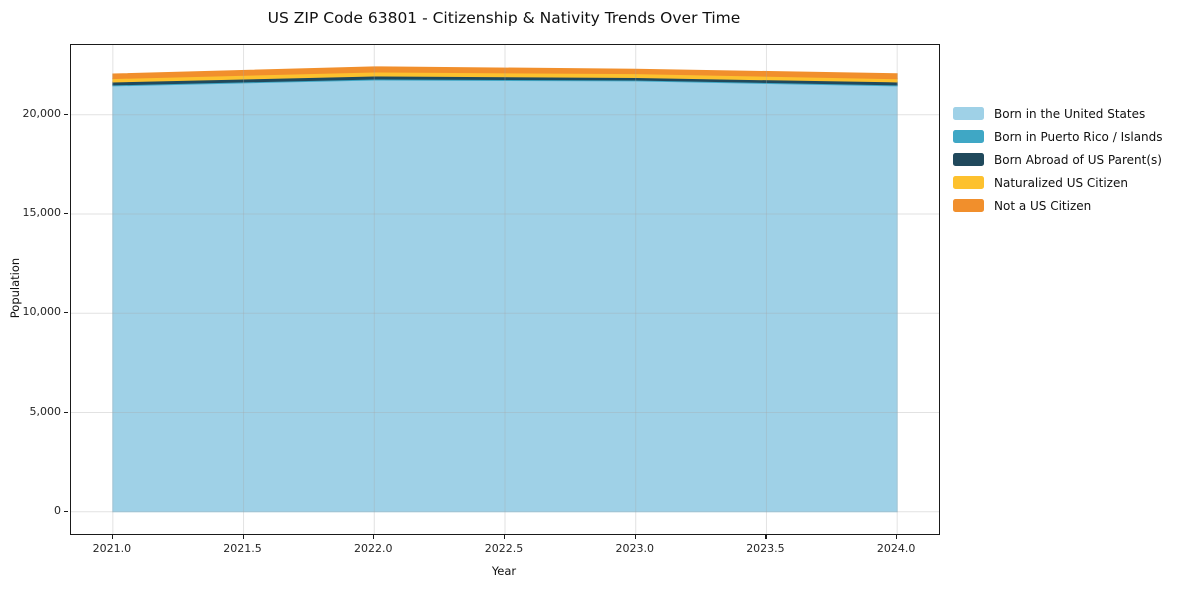  I want to click on y-tick-label: 10,000, so click(42, 312).